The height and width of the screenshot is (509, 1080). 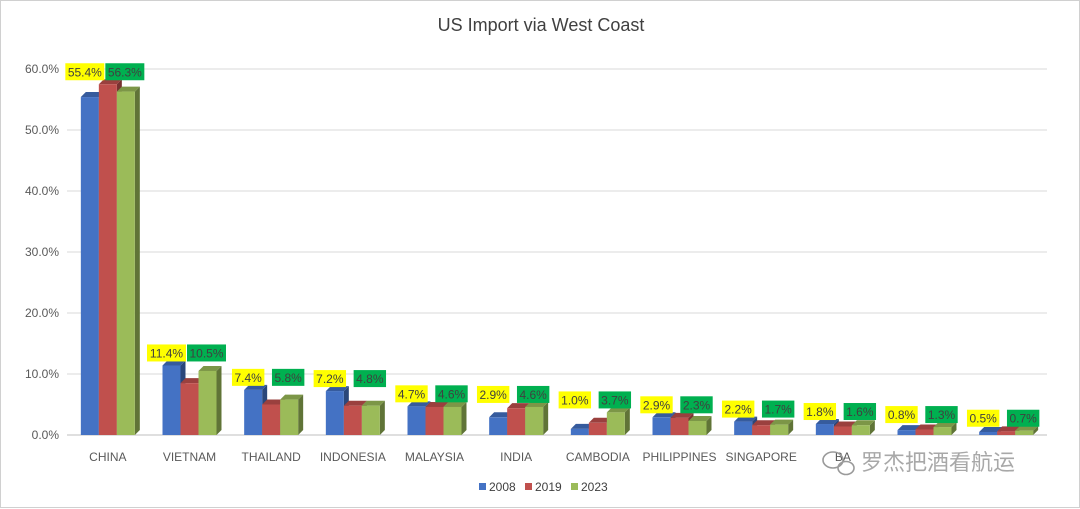 I want to click on y-tick-label: 0.0%, so click(x=46, y=435).